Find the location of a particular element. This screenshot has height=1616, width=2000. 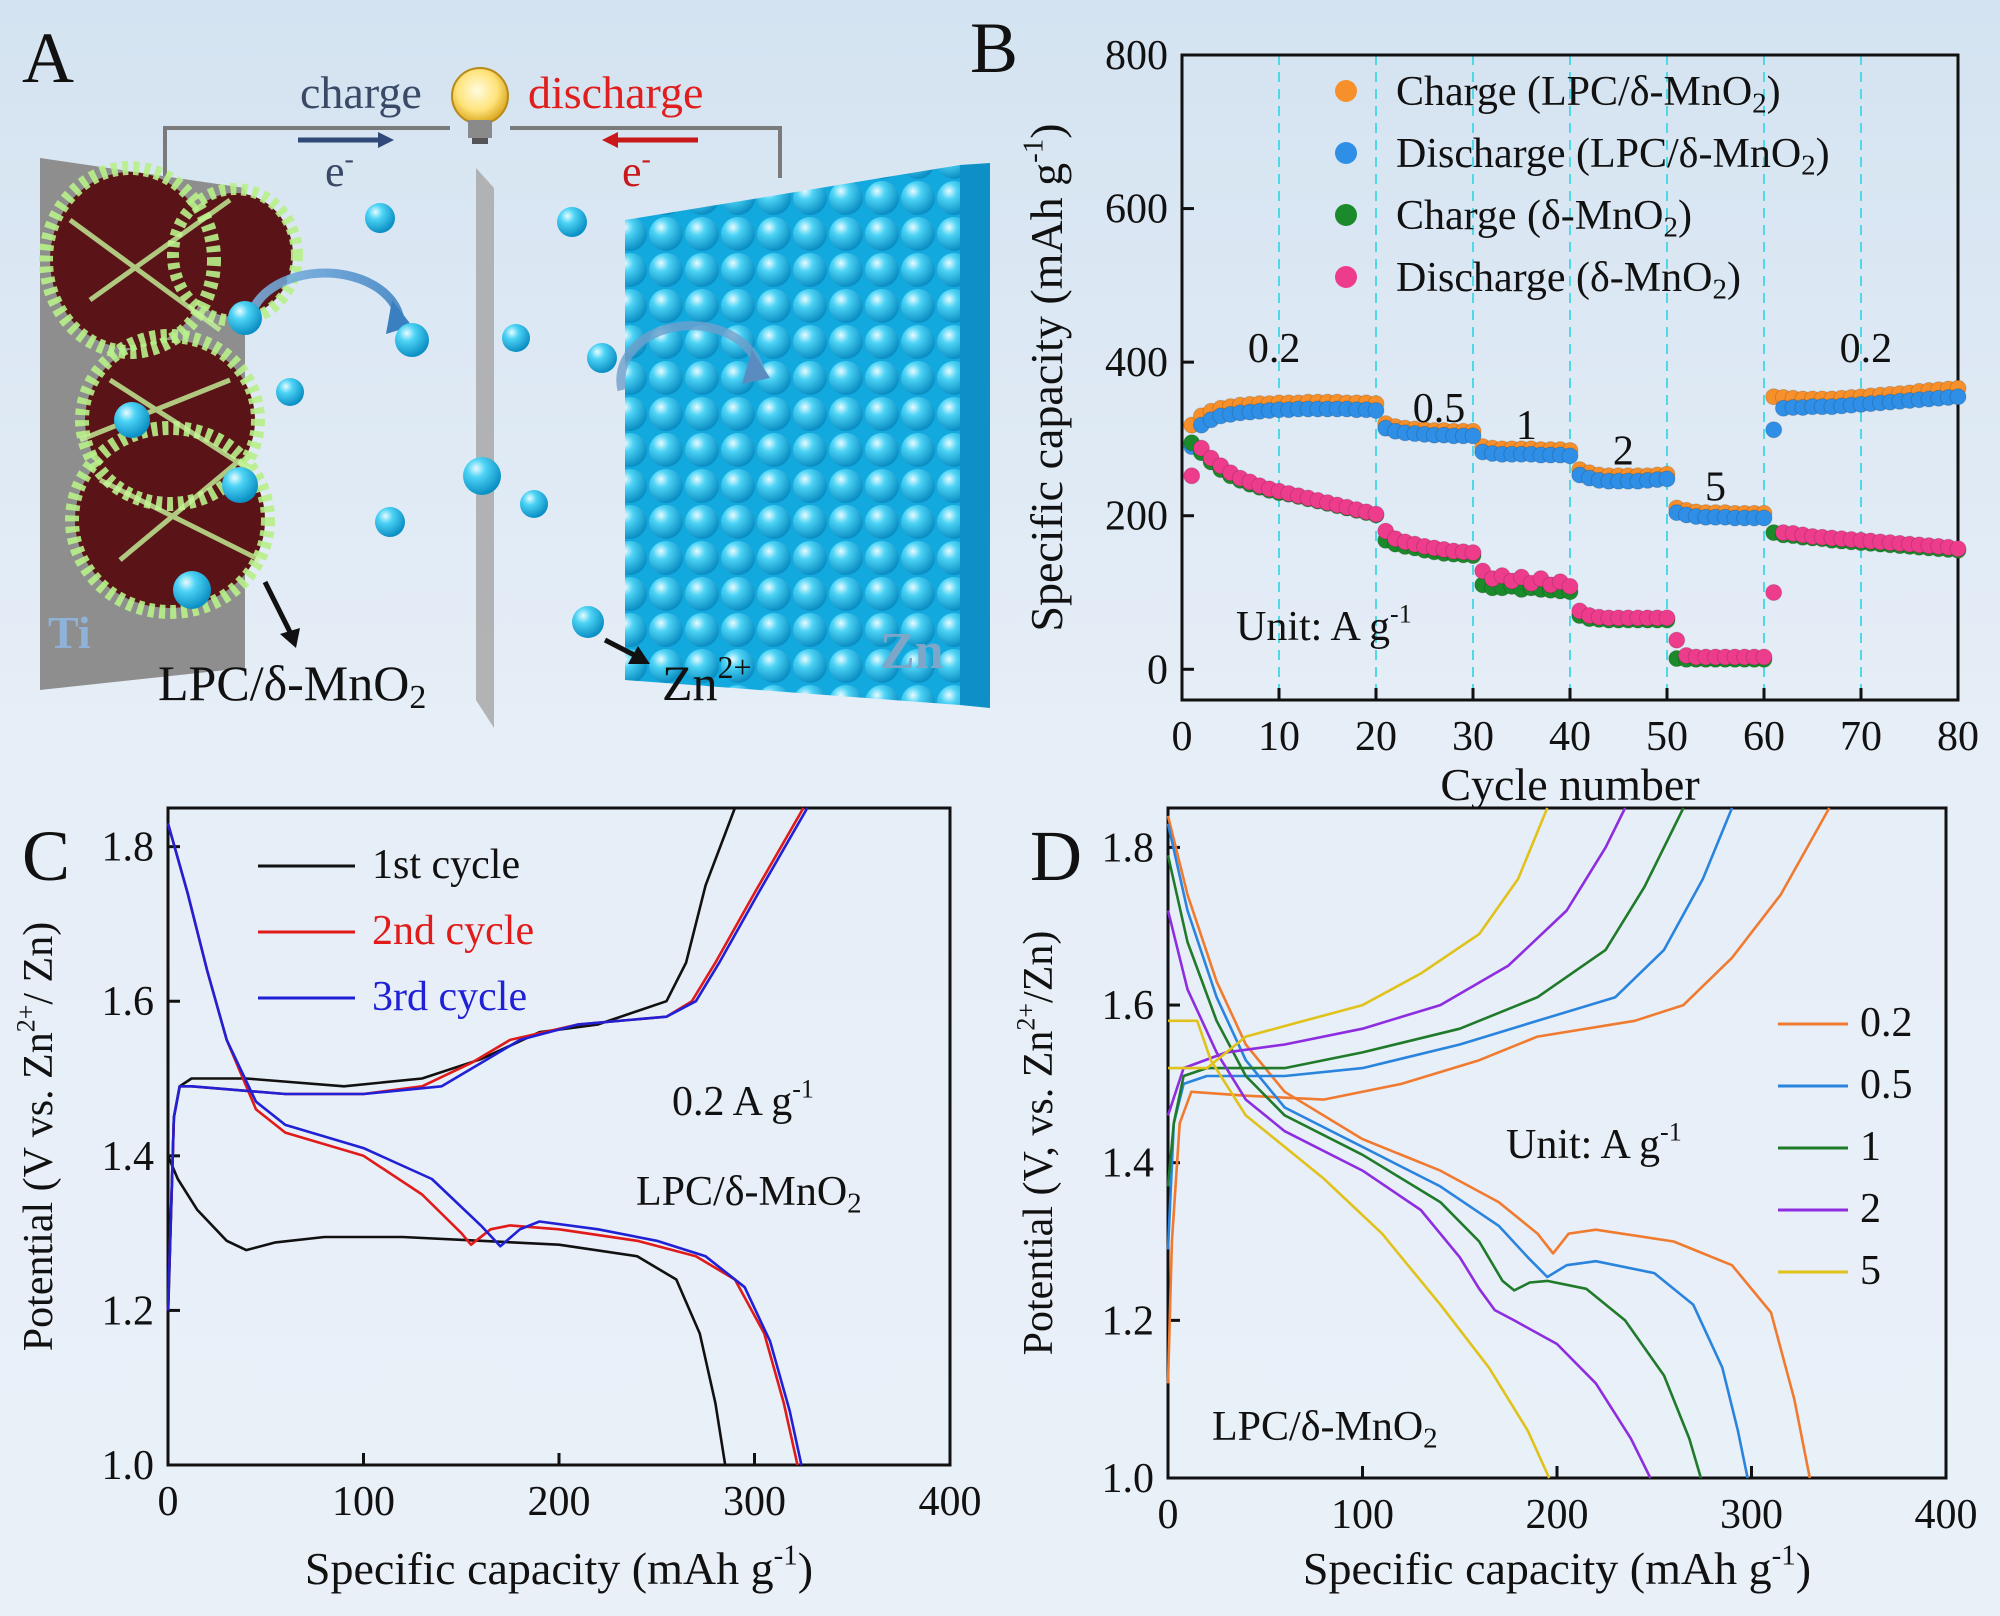

chart-d-legend: 0.2 0.5 1 2 5 is located at coordinates (1845, 1147).